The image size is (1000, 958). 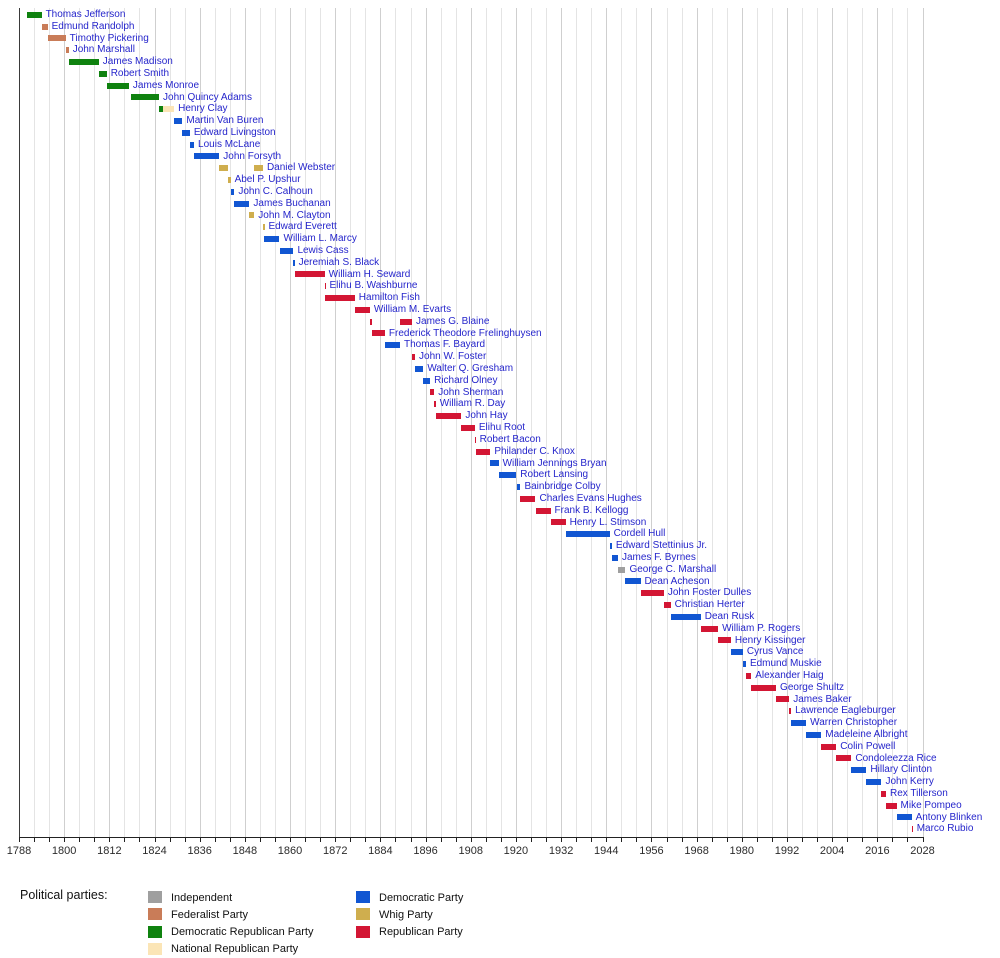 What do you see at coordinates (658, 557) in the screenshot?
I see `secretary-name: James F. Byrnes` at bounding box center [658, 557].